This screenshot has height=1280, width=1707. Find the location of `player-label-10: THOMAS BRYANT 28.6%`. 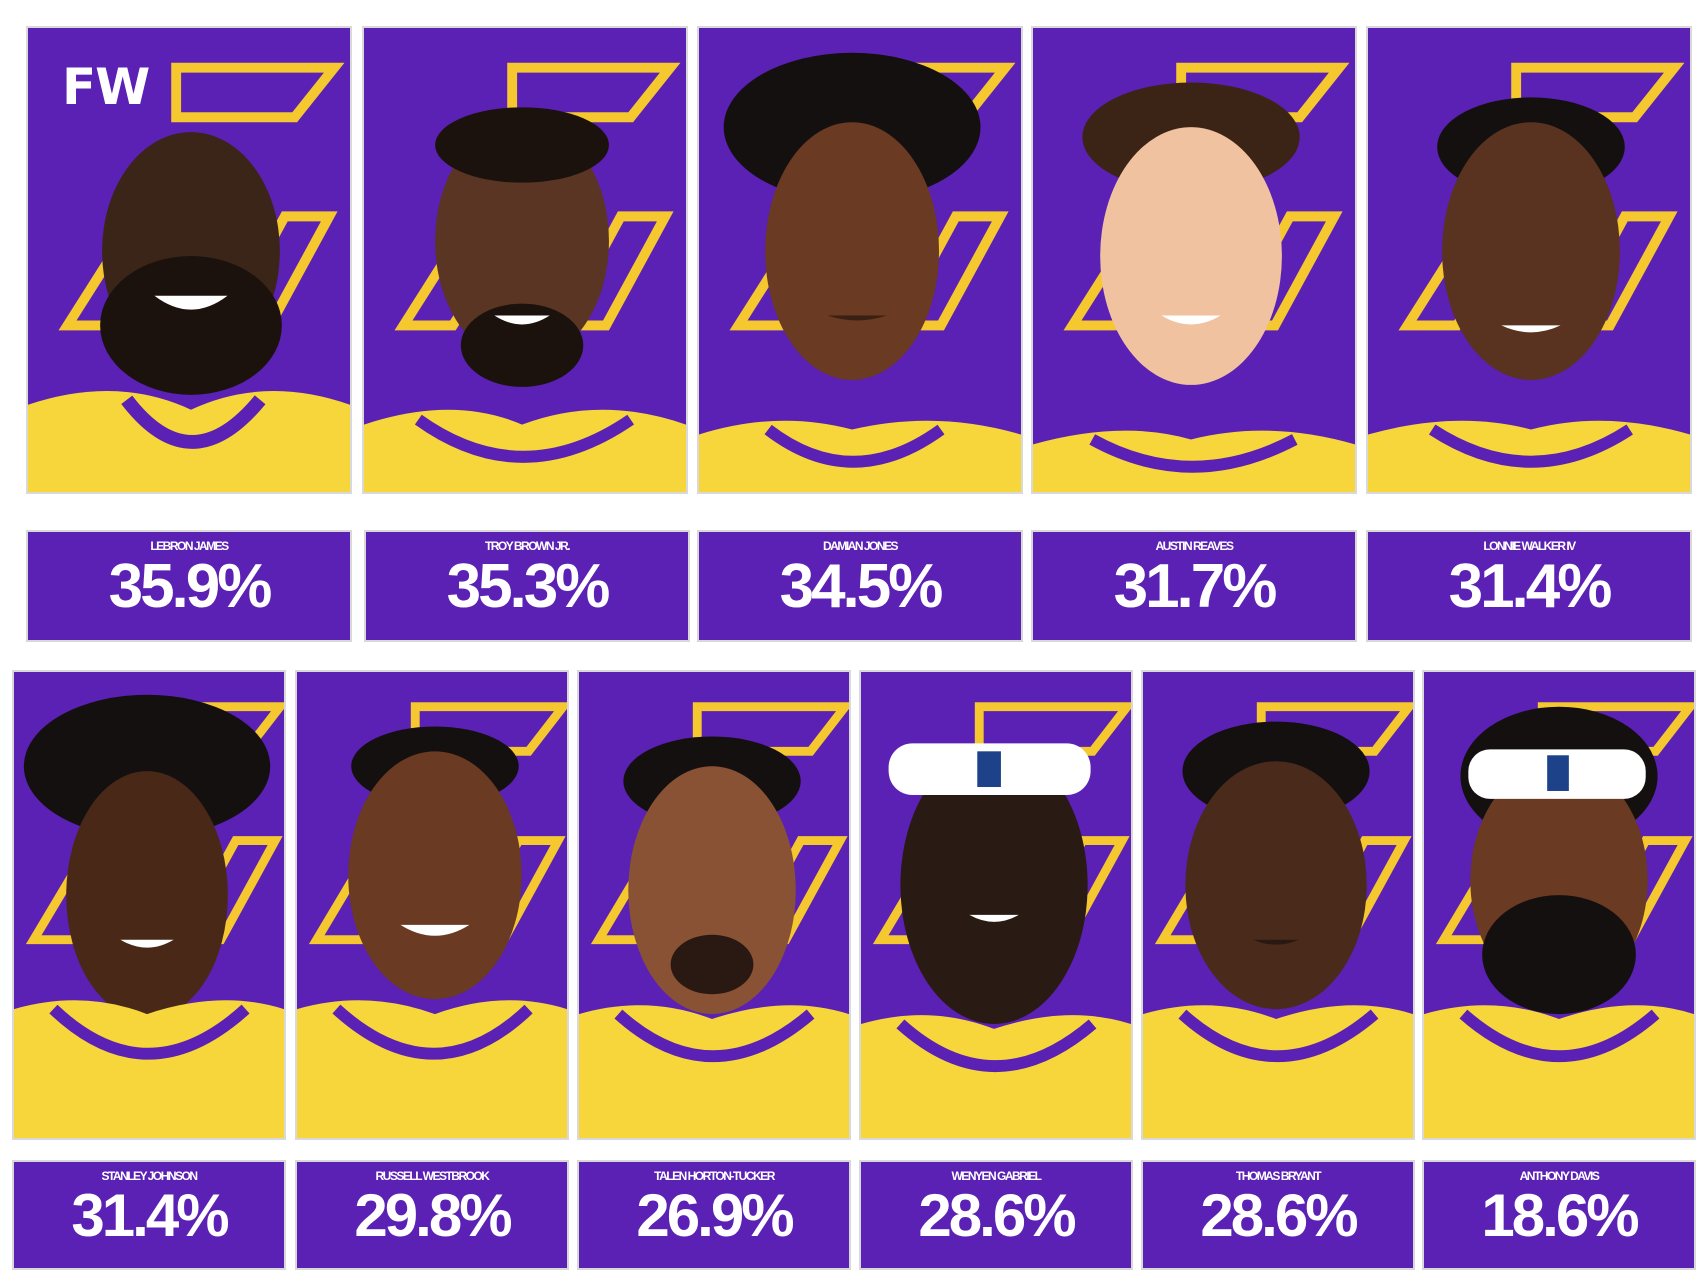

player-label-10: THOMAS BRYANT 28.6% is located at coordinates (1278, 1215).